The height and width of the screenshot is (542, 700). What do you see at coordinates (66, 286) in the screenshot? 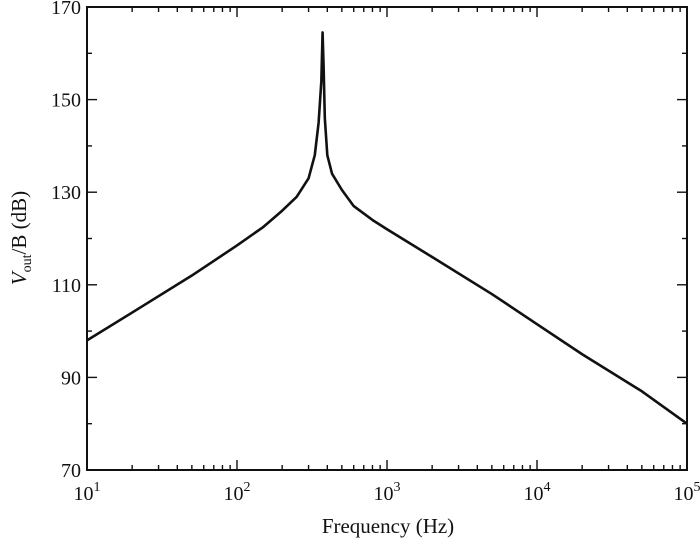
I see `y-tick-label: 110` at bounding box center [66, 286].